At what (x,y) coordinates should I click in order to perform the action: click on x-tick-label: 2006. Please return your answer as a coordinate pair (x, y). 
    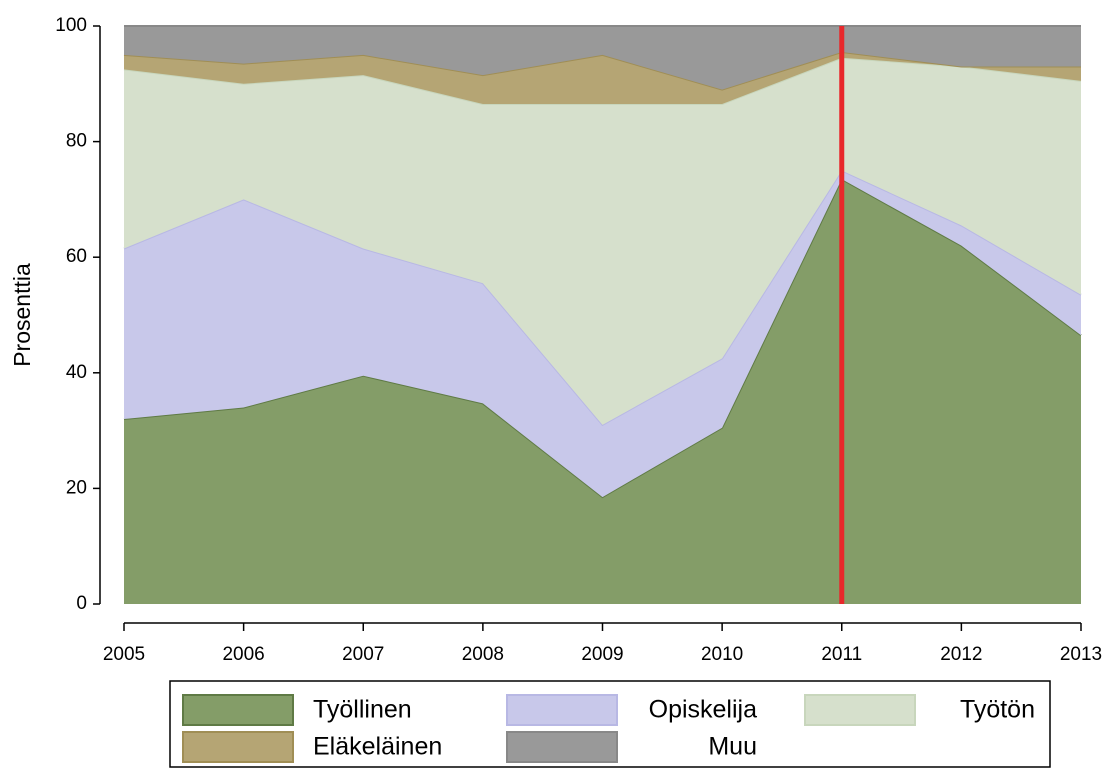
    Looking at the image, I should click on (243, 654).